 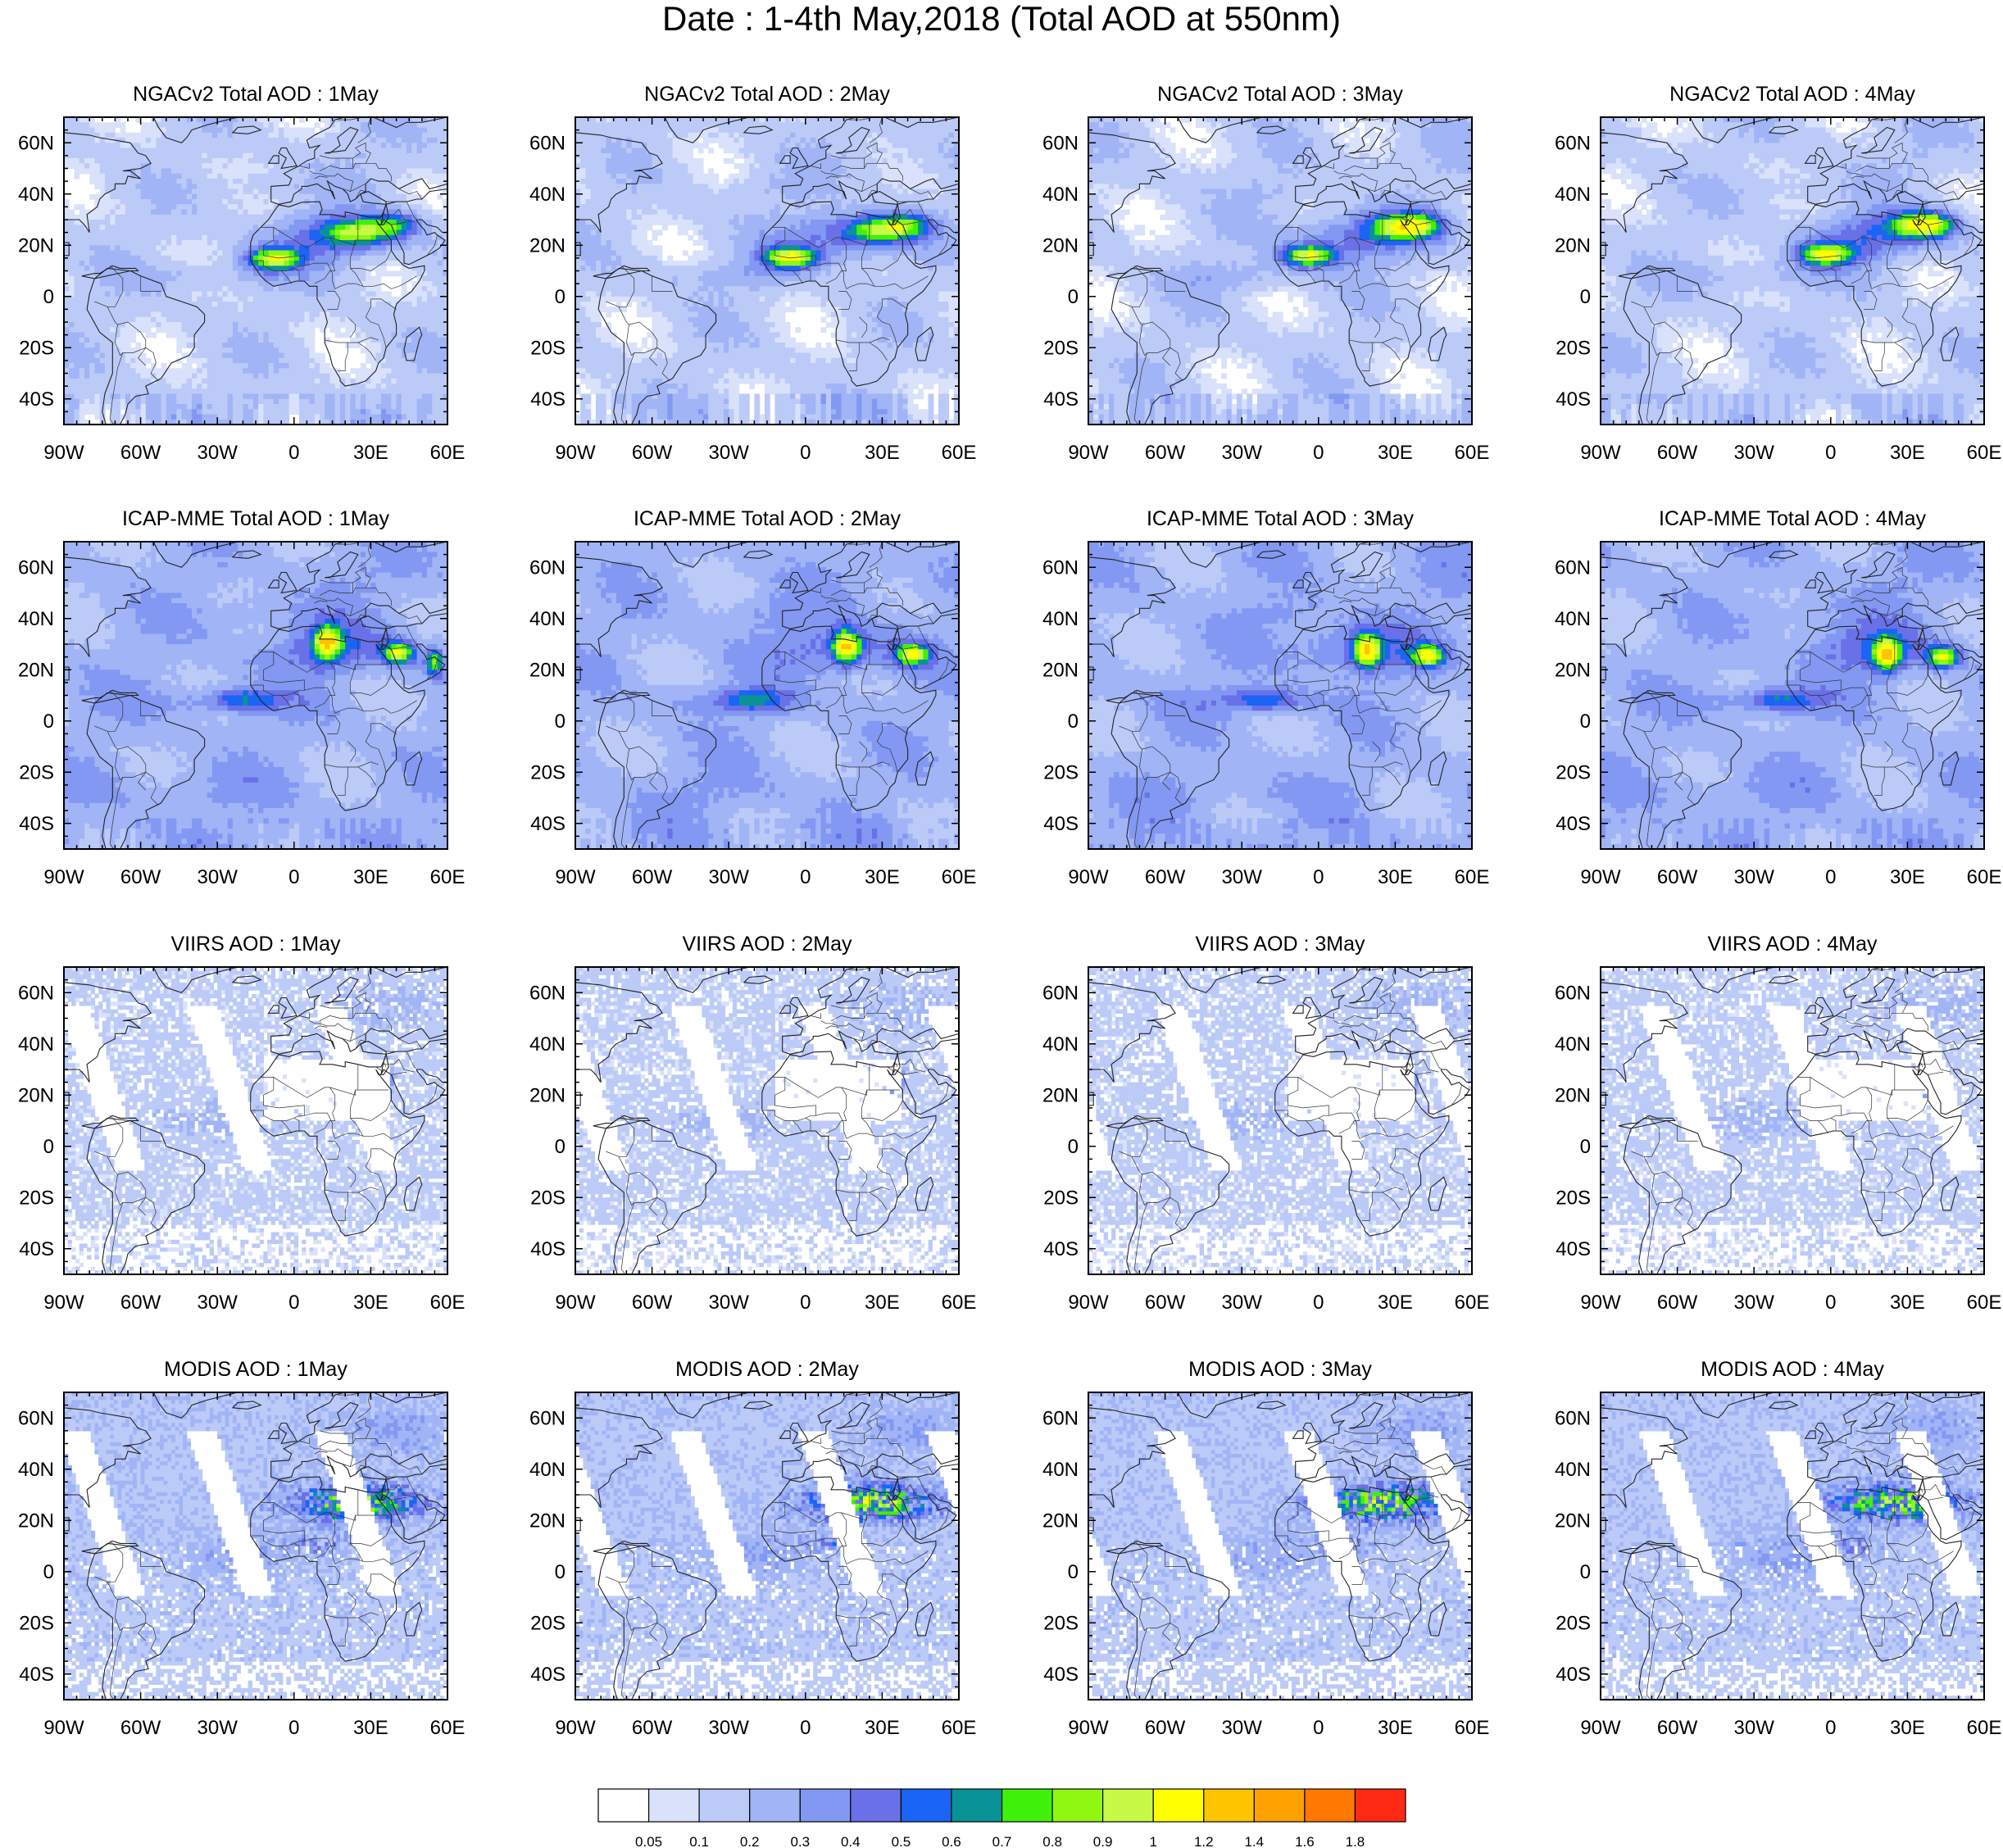 What do you see at coordinates (901, 1841) in the screenshot?
I see `colorbar-label: 0.5` at bounding box center [901, 1841].